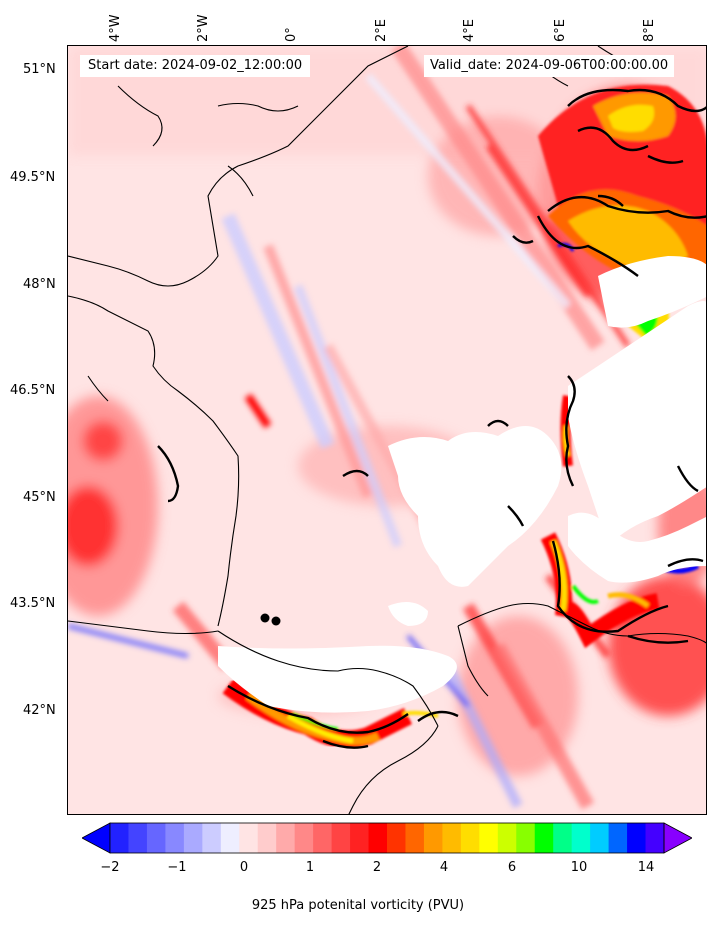 Image resolution: width=716 pixels, height=926 pixels. I want to click on lon-label-8e: 8°E, so click(649, 30).